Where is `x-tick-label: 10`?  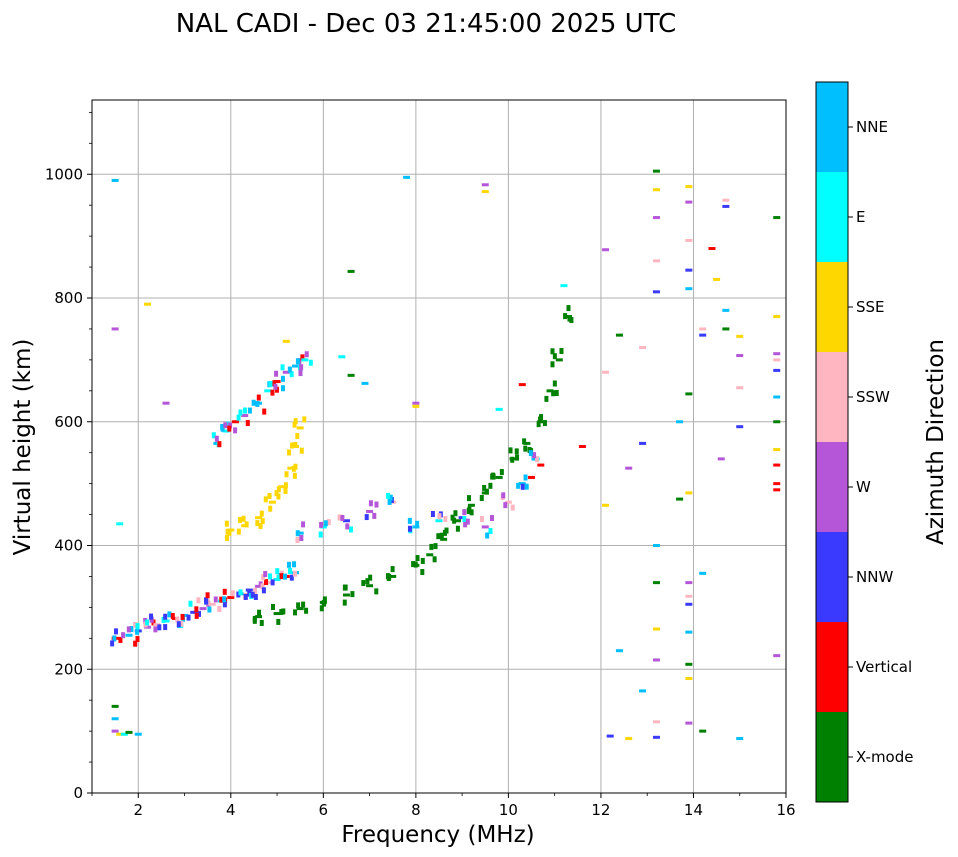 x-tick-label: 10 is located at coordinates (508, 810).